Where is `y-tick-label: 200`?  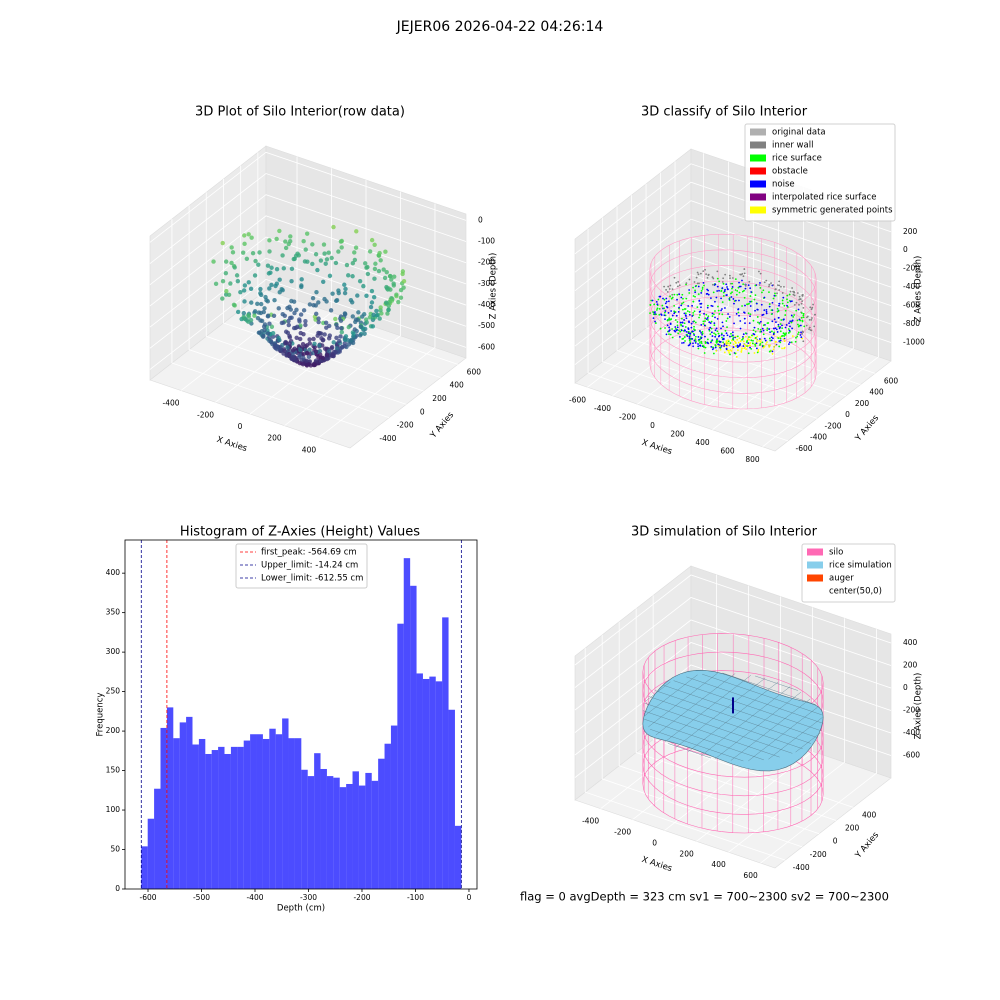
y-tick-label: 200 is located at coordinates (113, 730).